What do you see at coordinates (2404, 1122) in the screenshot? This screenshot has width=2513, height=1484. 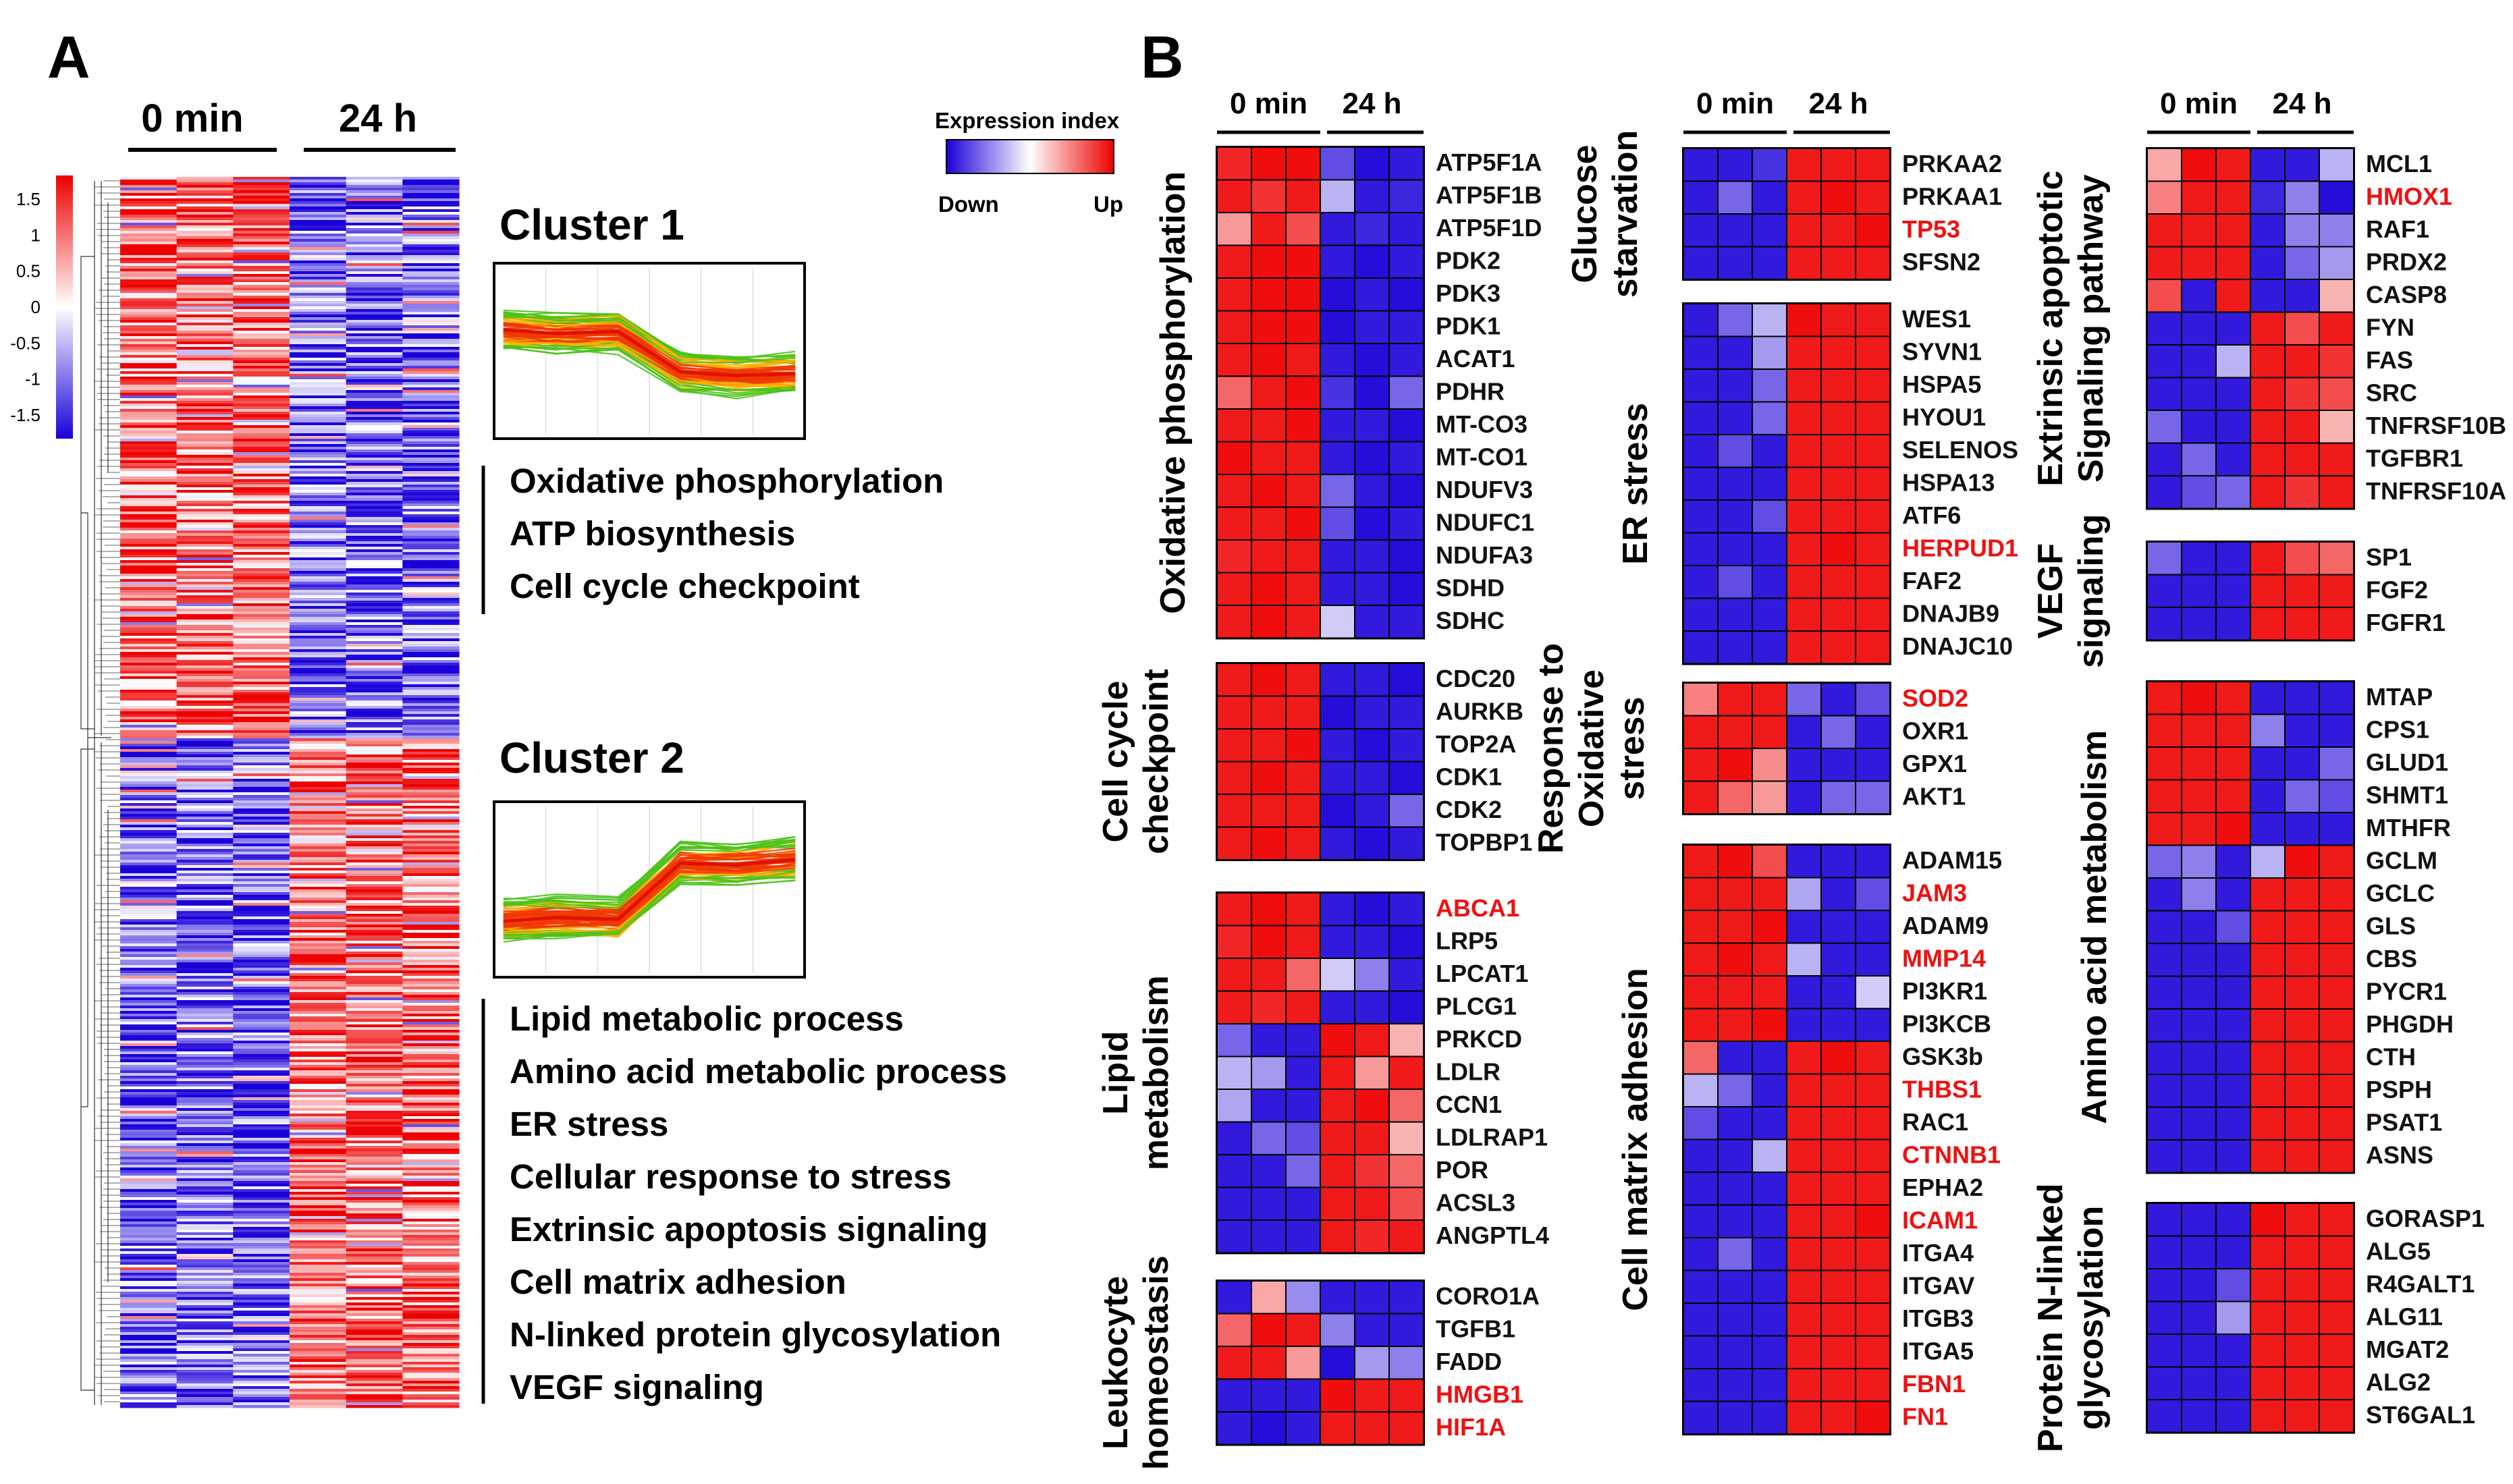 I see `gene-label: PSAT1` at bounding box center [2404, 1122].